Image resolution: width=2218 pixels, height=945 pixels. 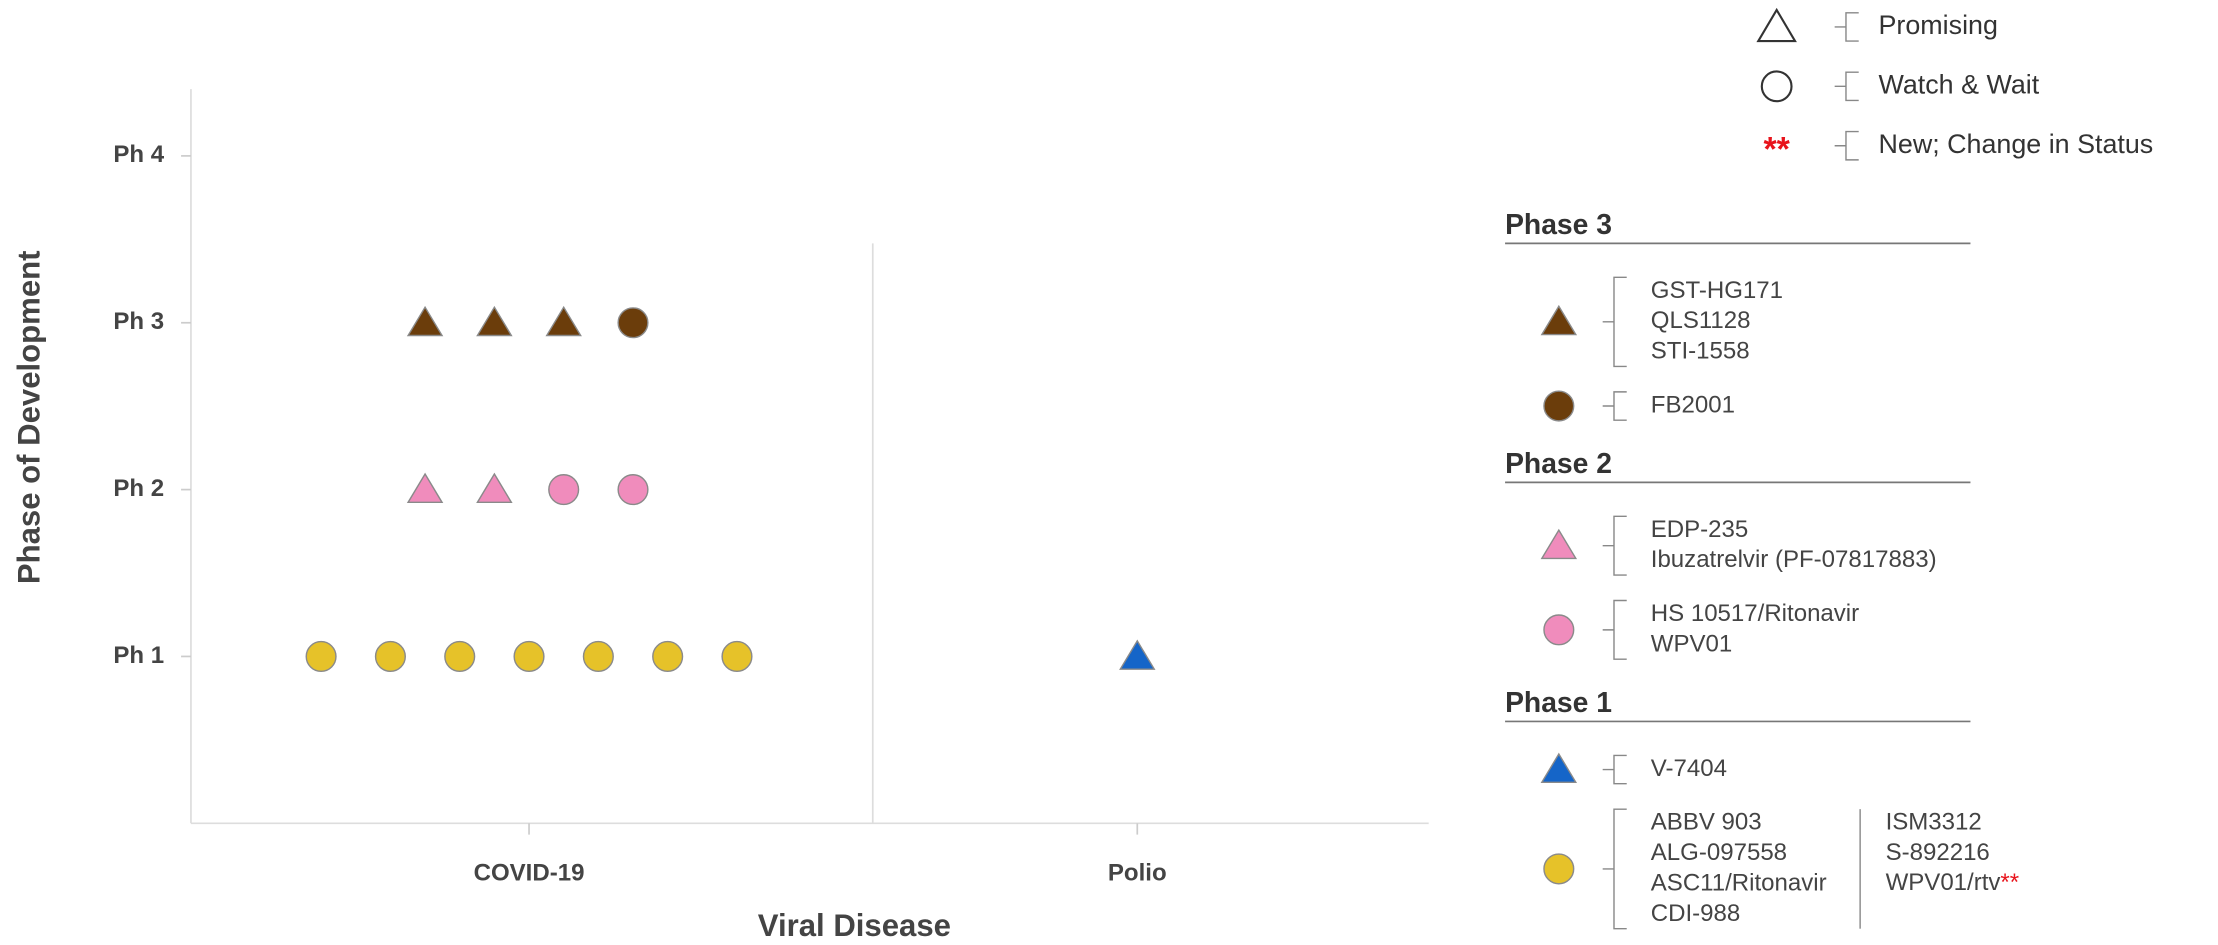 I want to click on drug-label: FB2001, so click(x=1693, y=404).